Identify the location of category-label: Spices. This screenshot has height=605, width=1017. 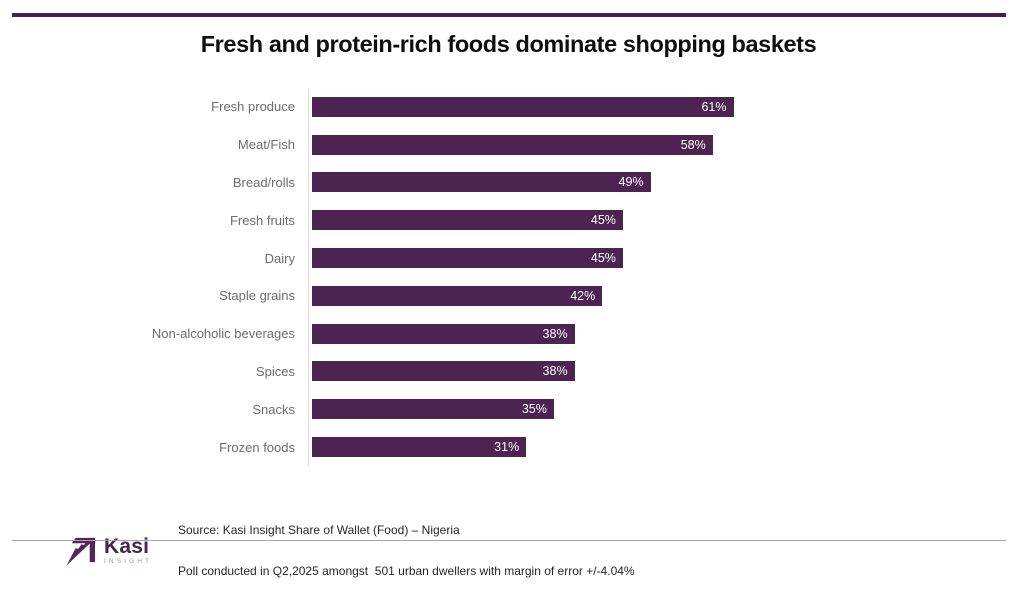
(275, 371).